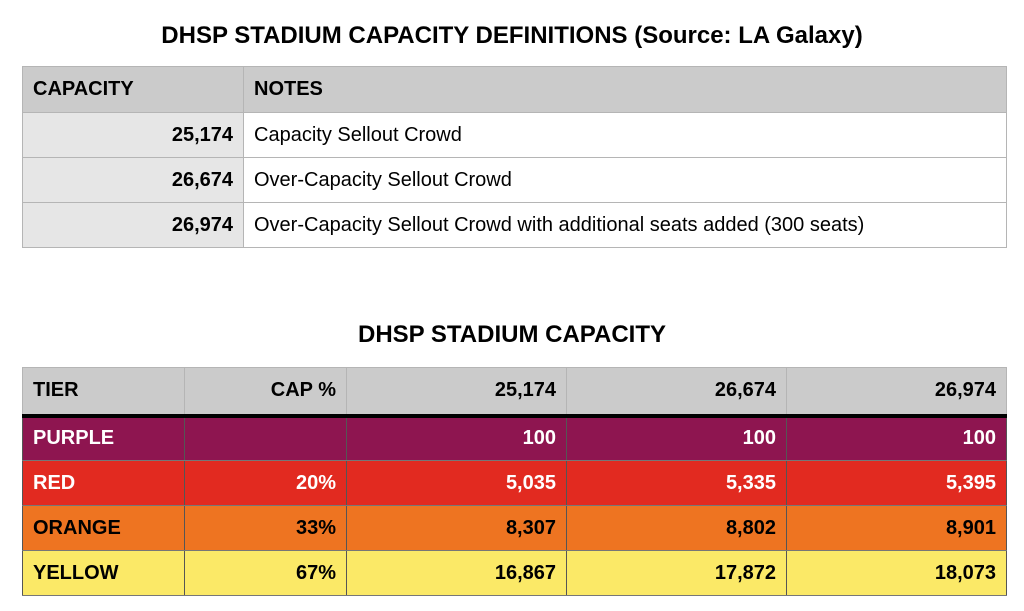 This screenshot has height=611, width=1024. What do you see at coordinates (676, 438) in the screenshot?
I see `tier-value-2: 100` at bounding box center [676, 438].